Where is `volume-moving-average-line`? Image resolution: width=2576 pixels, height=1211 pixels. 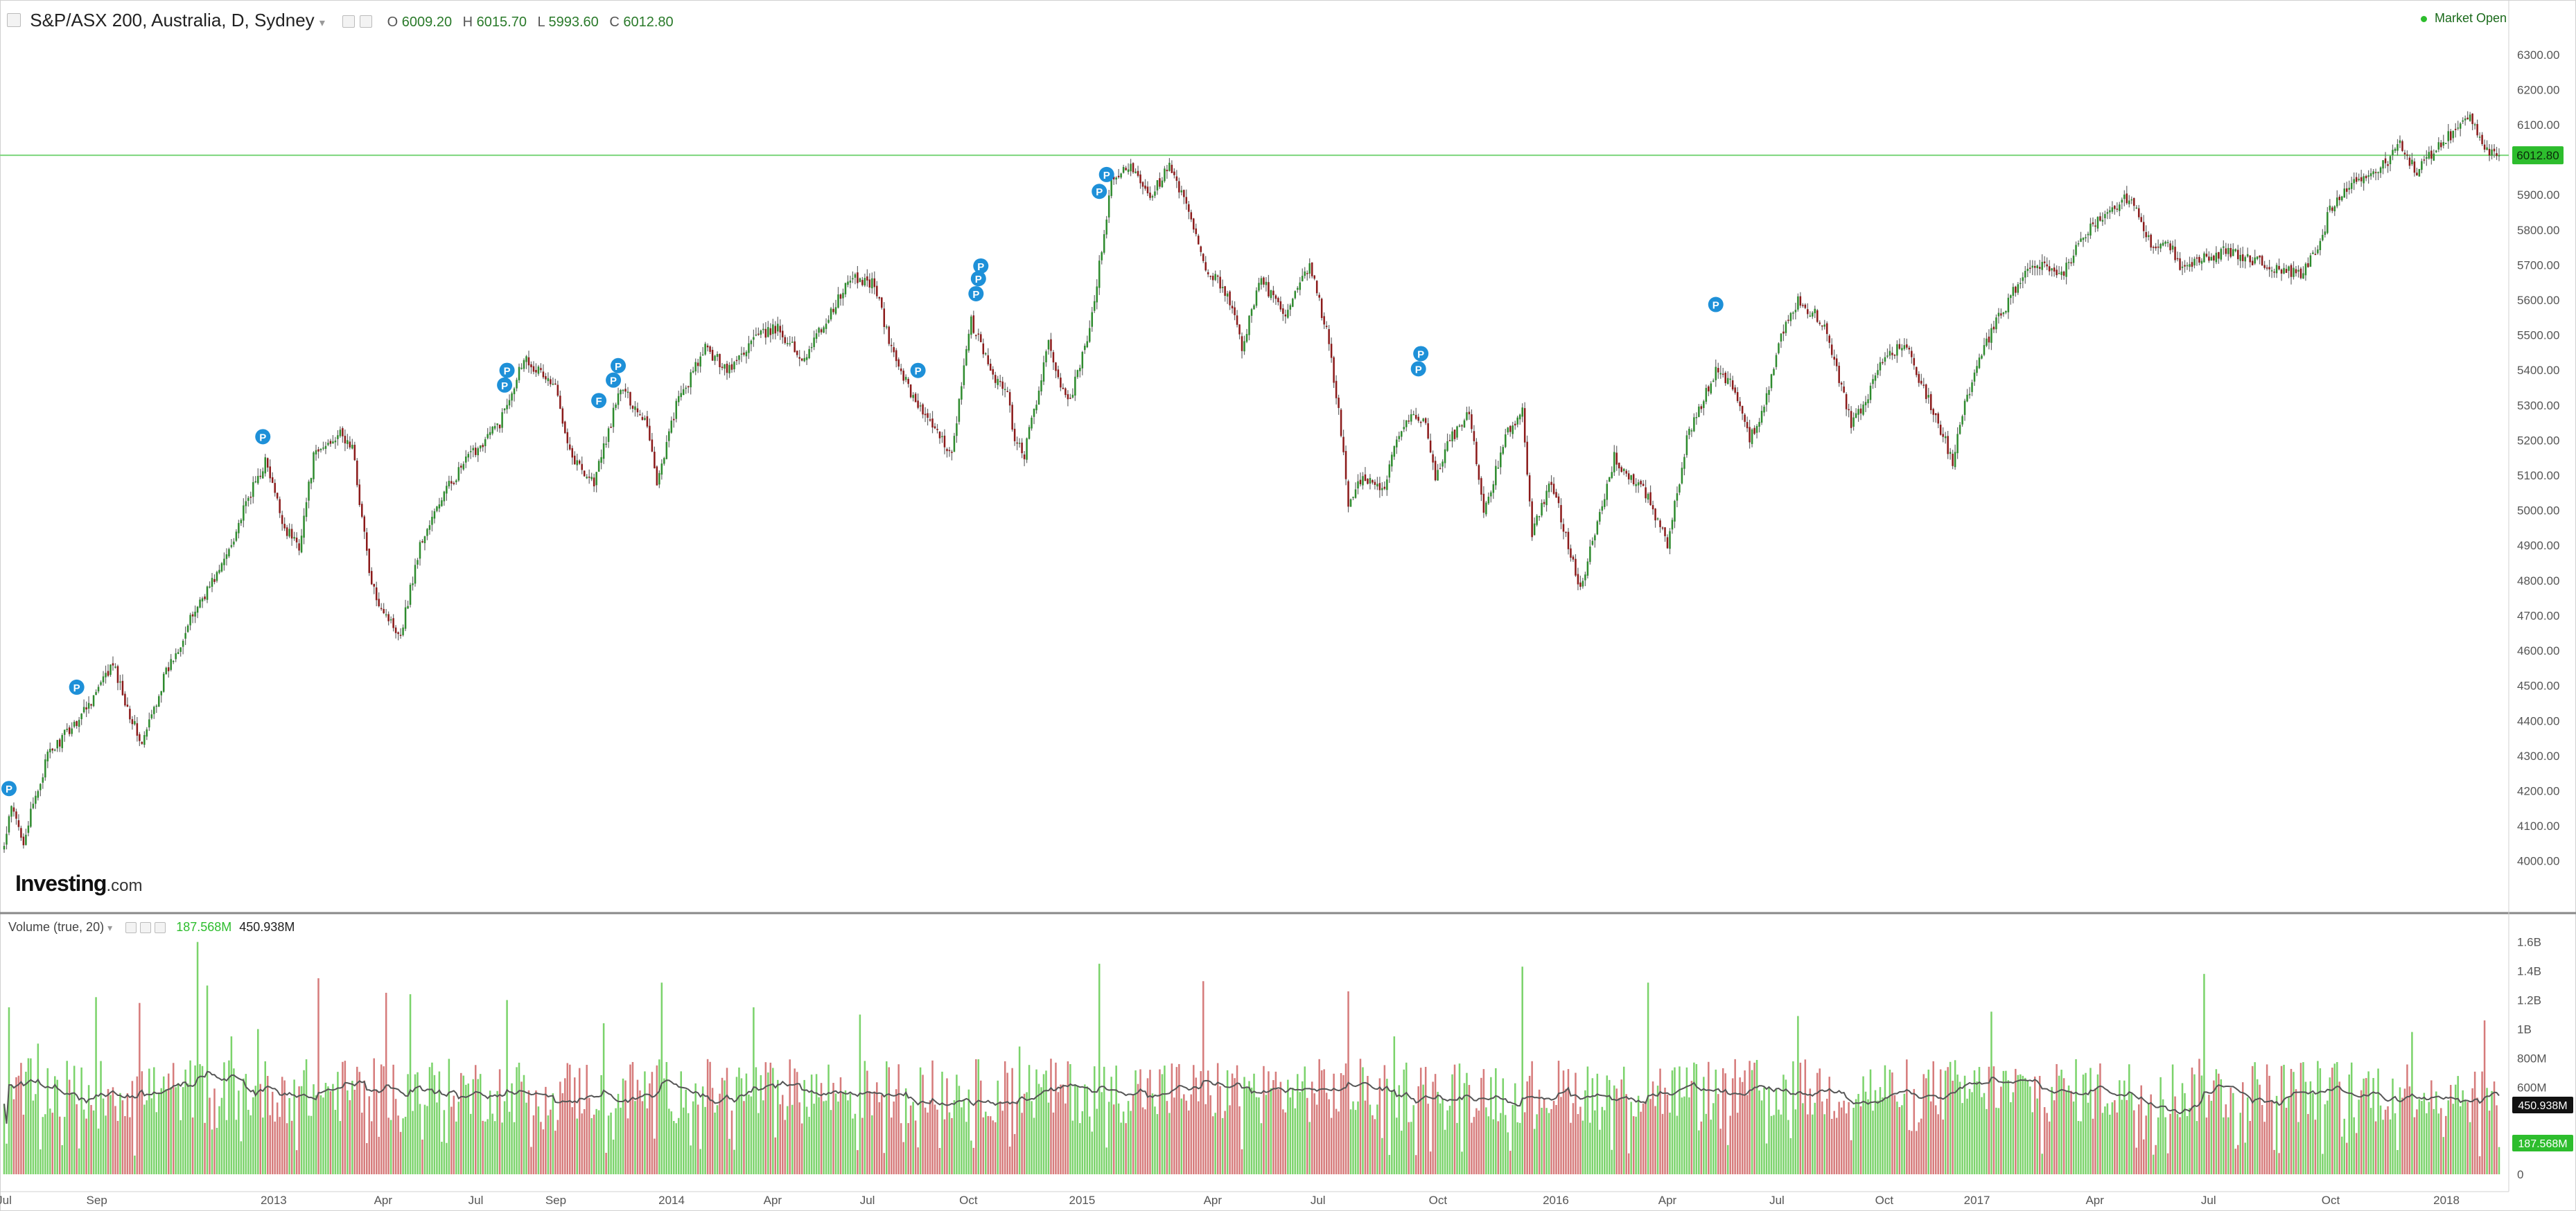 volume-moving-average-line is located at coordinates (1251, 1097).